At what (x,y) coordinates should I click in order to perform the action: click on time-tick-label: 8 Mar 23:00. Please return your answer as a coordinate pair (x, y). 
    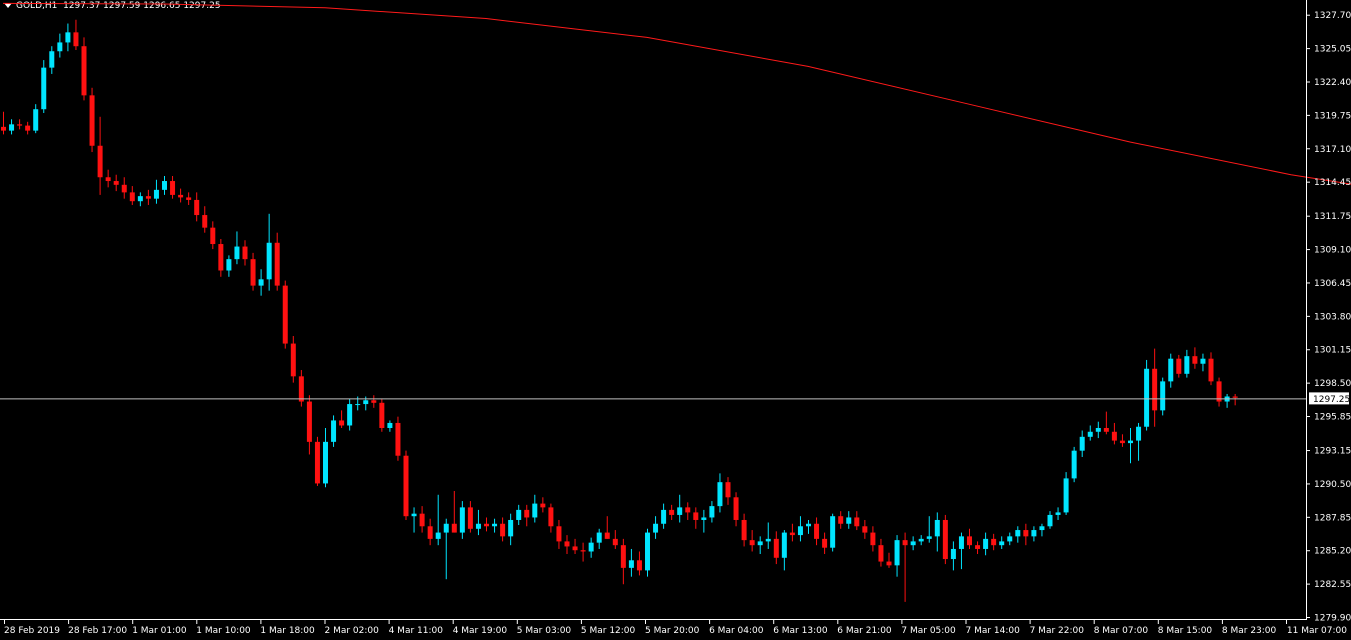
    Looking at the image, I should click on (1249, 631).